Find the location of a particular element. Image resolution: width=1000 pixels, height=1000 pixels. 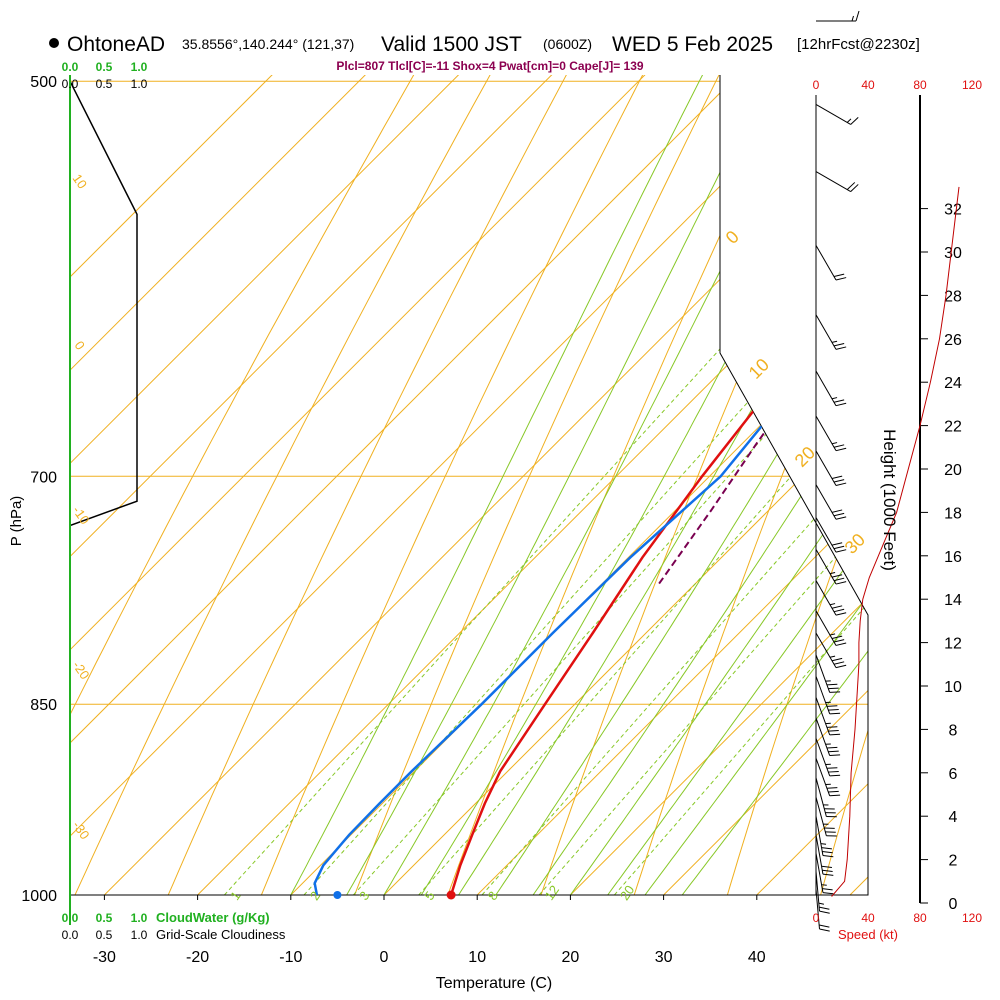

valid-time: Valid 1500 JST is located at coordinates (451, 44).